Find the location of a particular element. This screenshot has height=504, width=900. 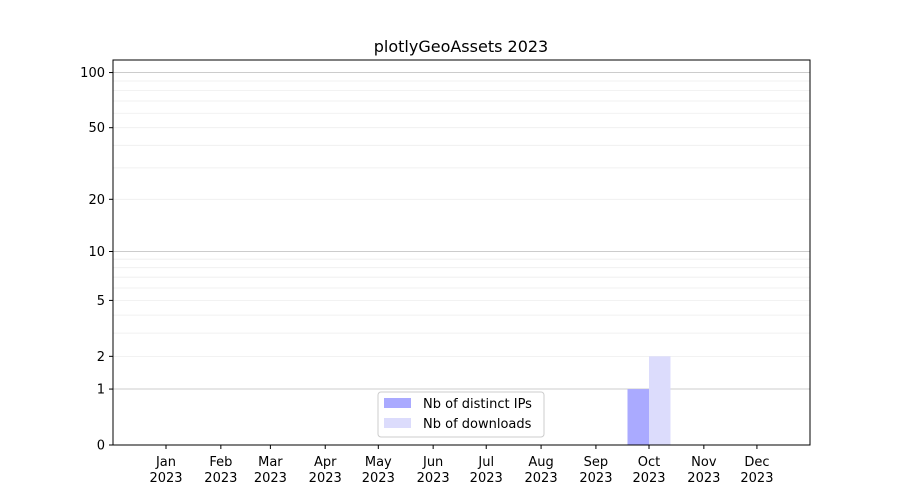

legend-label: Nb of downloads is located at coordinates (477, 424).